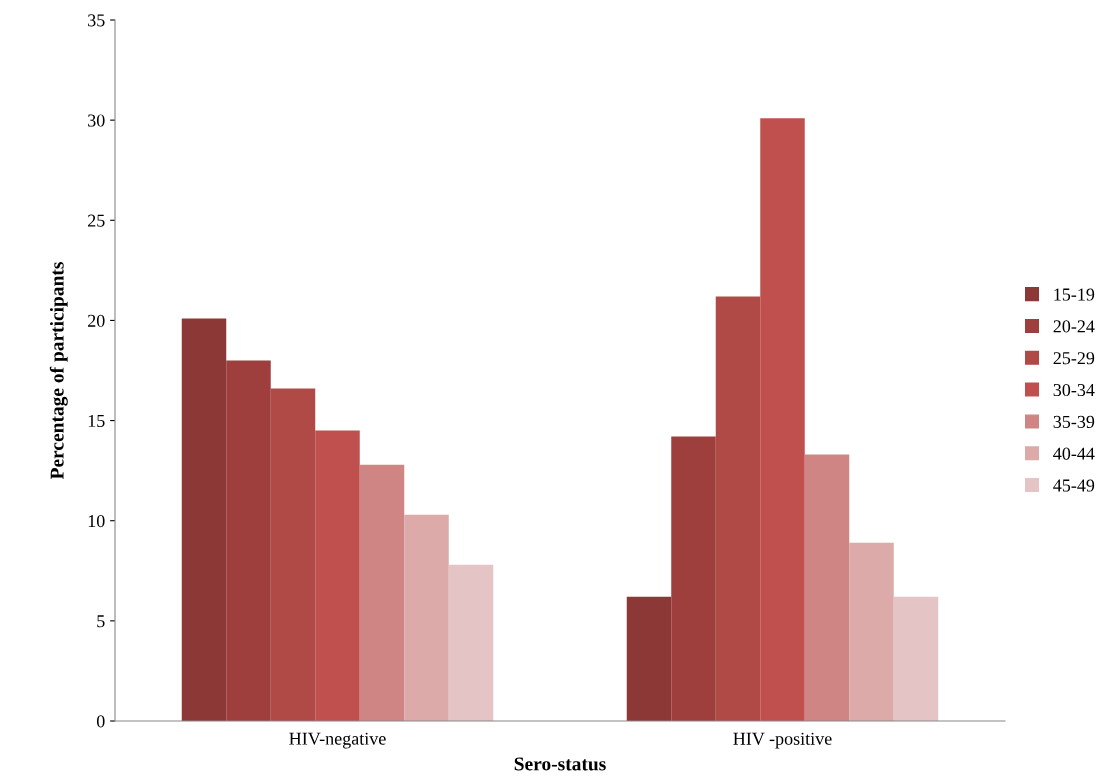 The height and width of the screenshot is (784, 1114). Describe the element at coordinates (1074, 485) in the screenshot. I see `legend-label: 45-49` at that location.